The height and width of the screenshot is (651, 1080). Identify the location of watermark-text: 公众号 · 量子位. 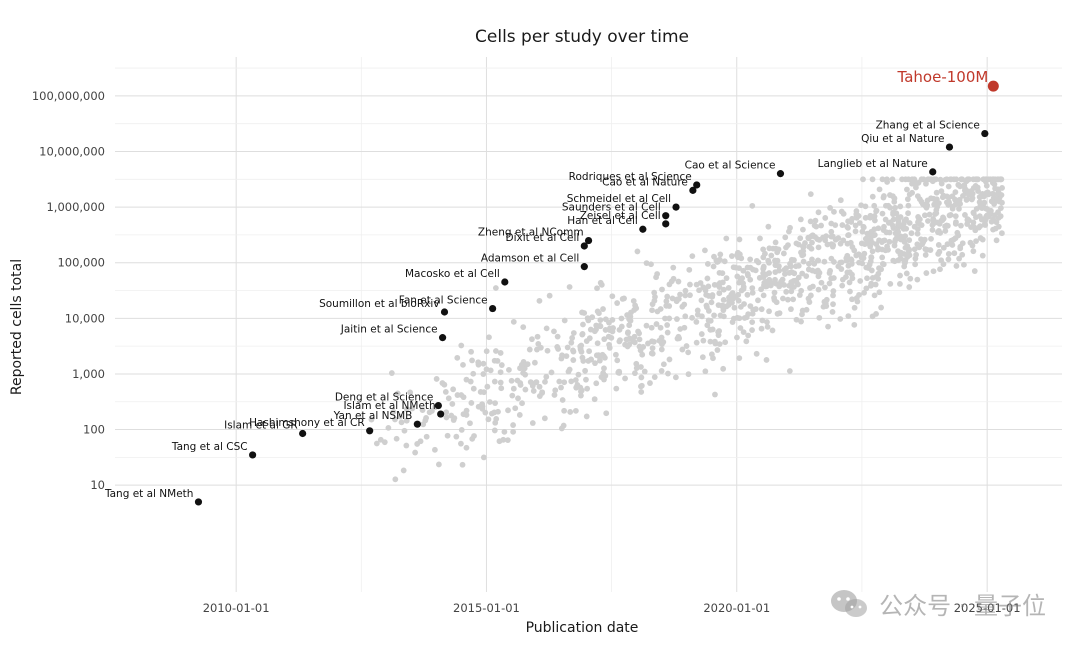
(962, 606).